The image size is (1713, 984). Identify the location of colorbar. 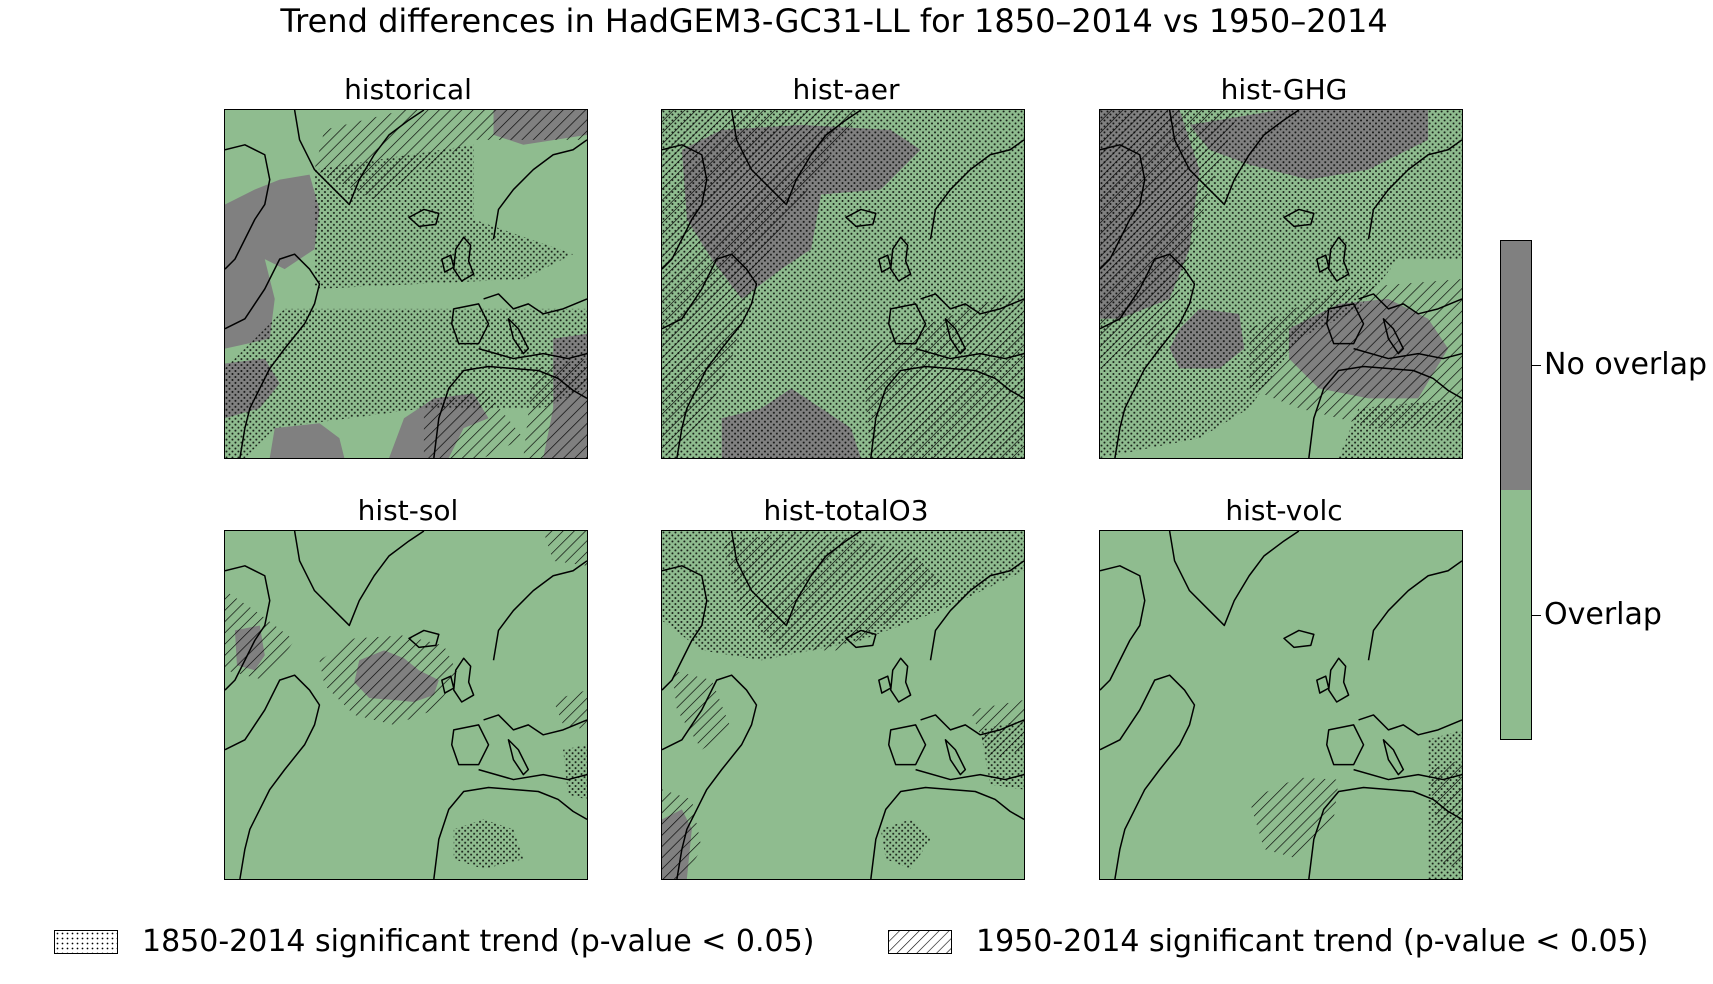
(1516, 490).